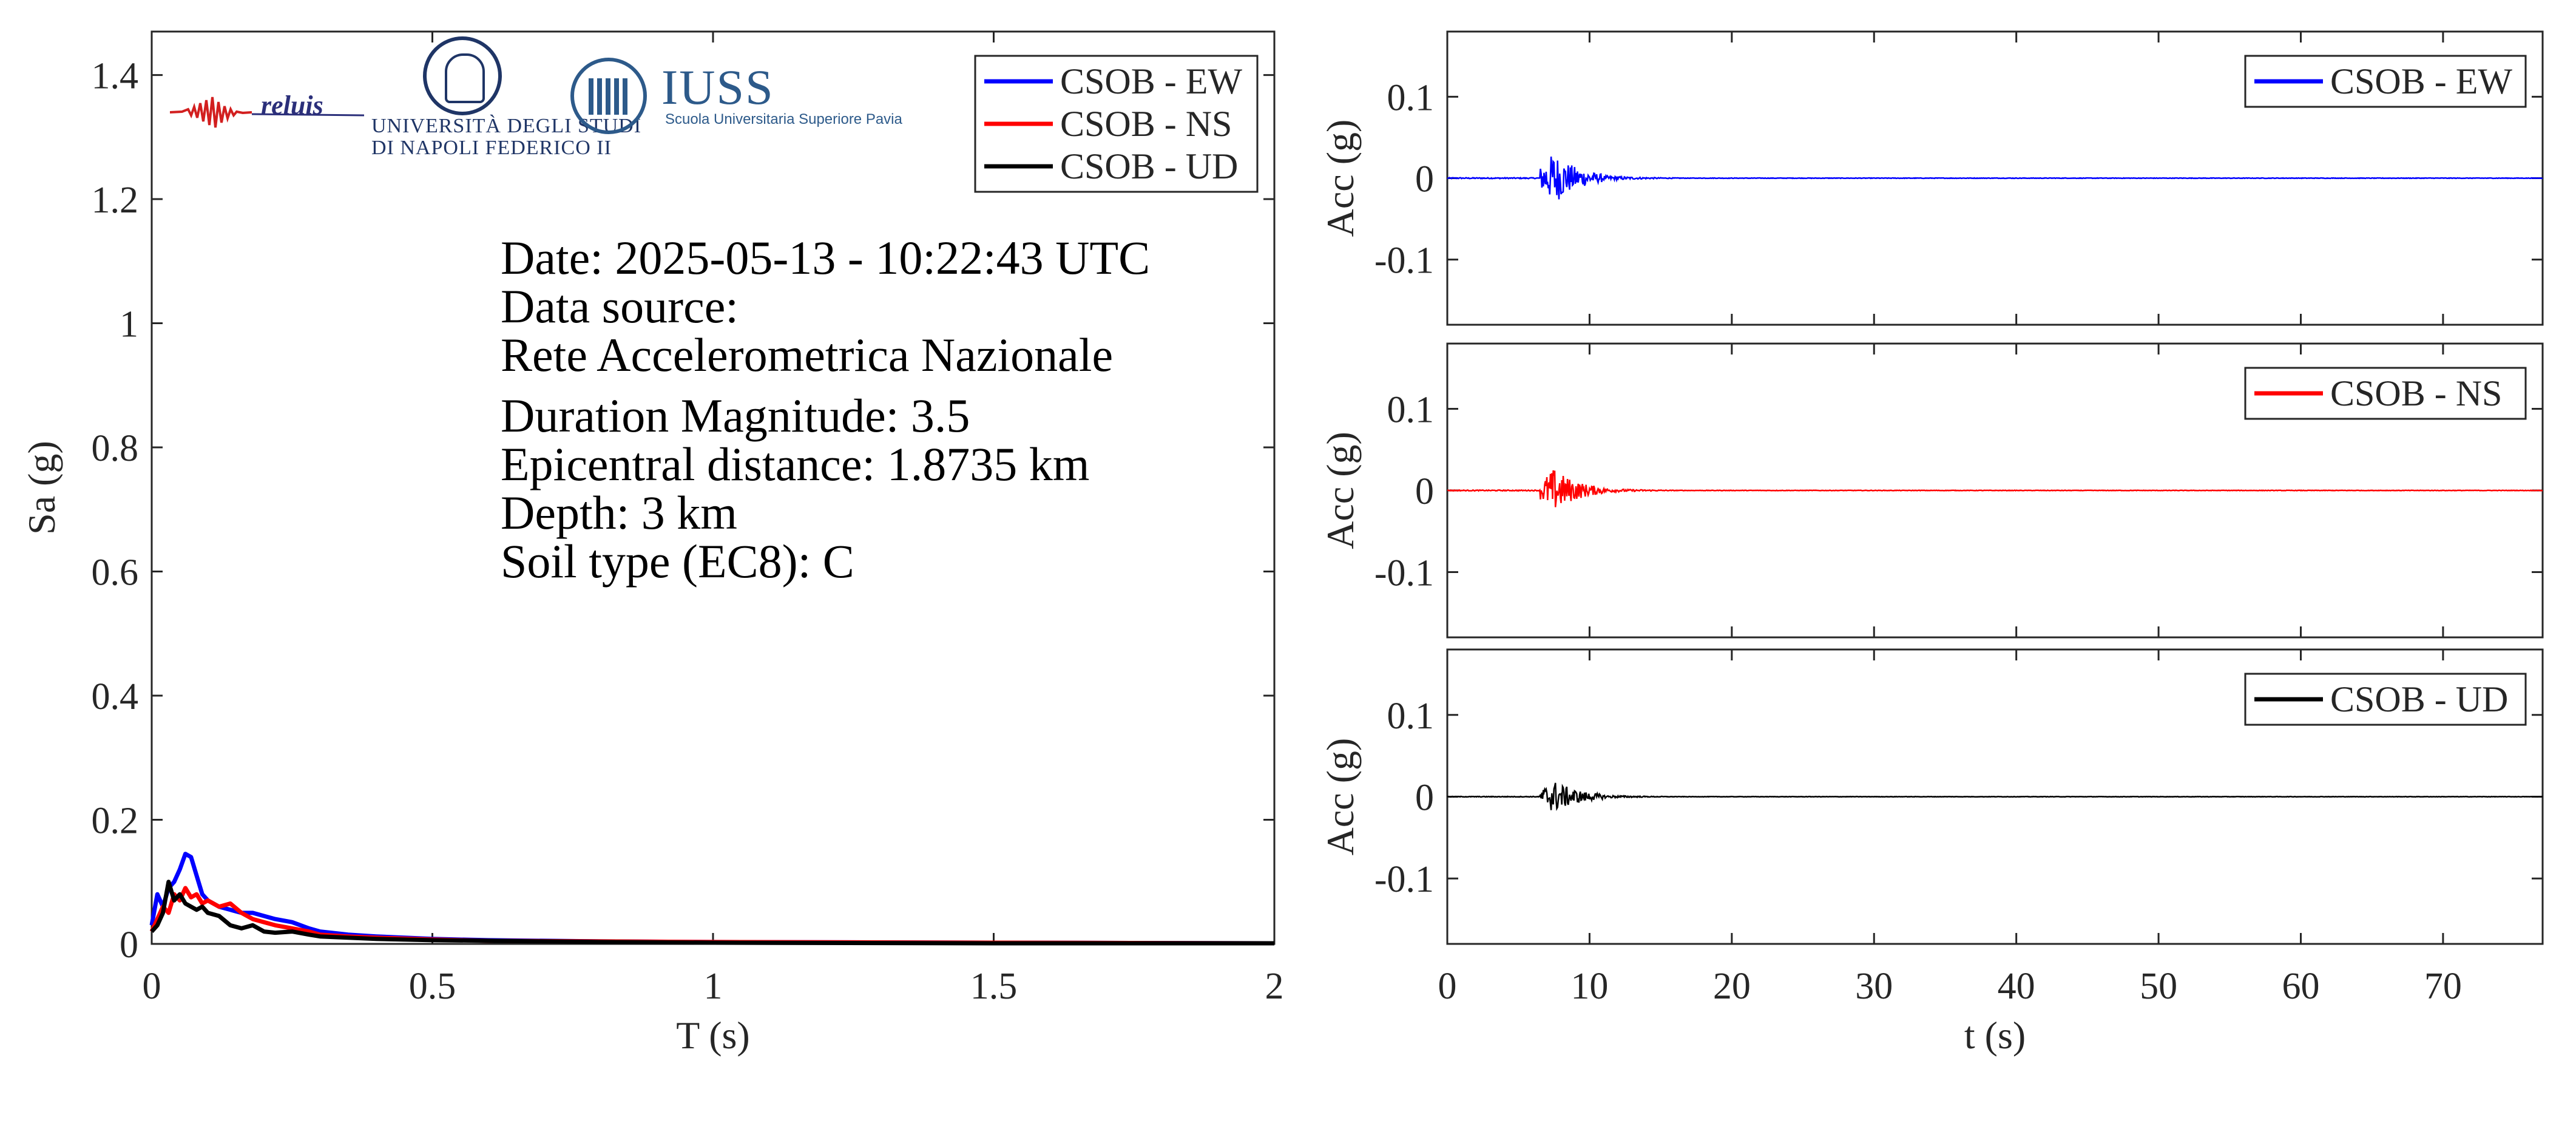 This screenshot has width=2576, height=1126. What do you see at coordinates (115, 821) in the screenshot?
I see `y-tick-label: 0.2` at bounding box center [115, 821].